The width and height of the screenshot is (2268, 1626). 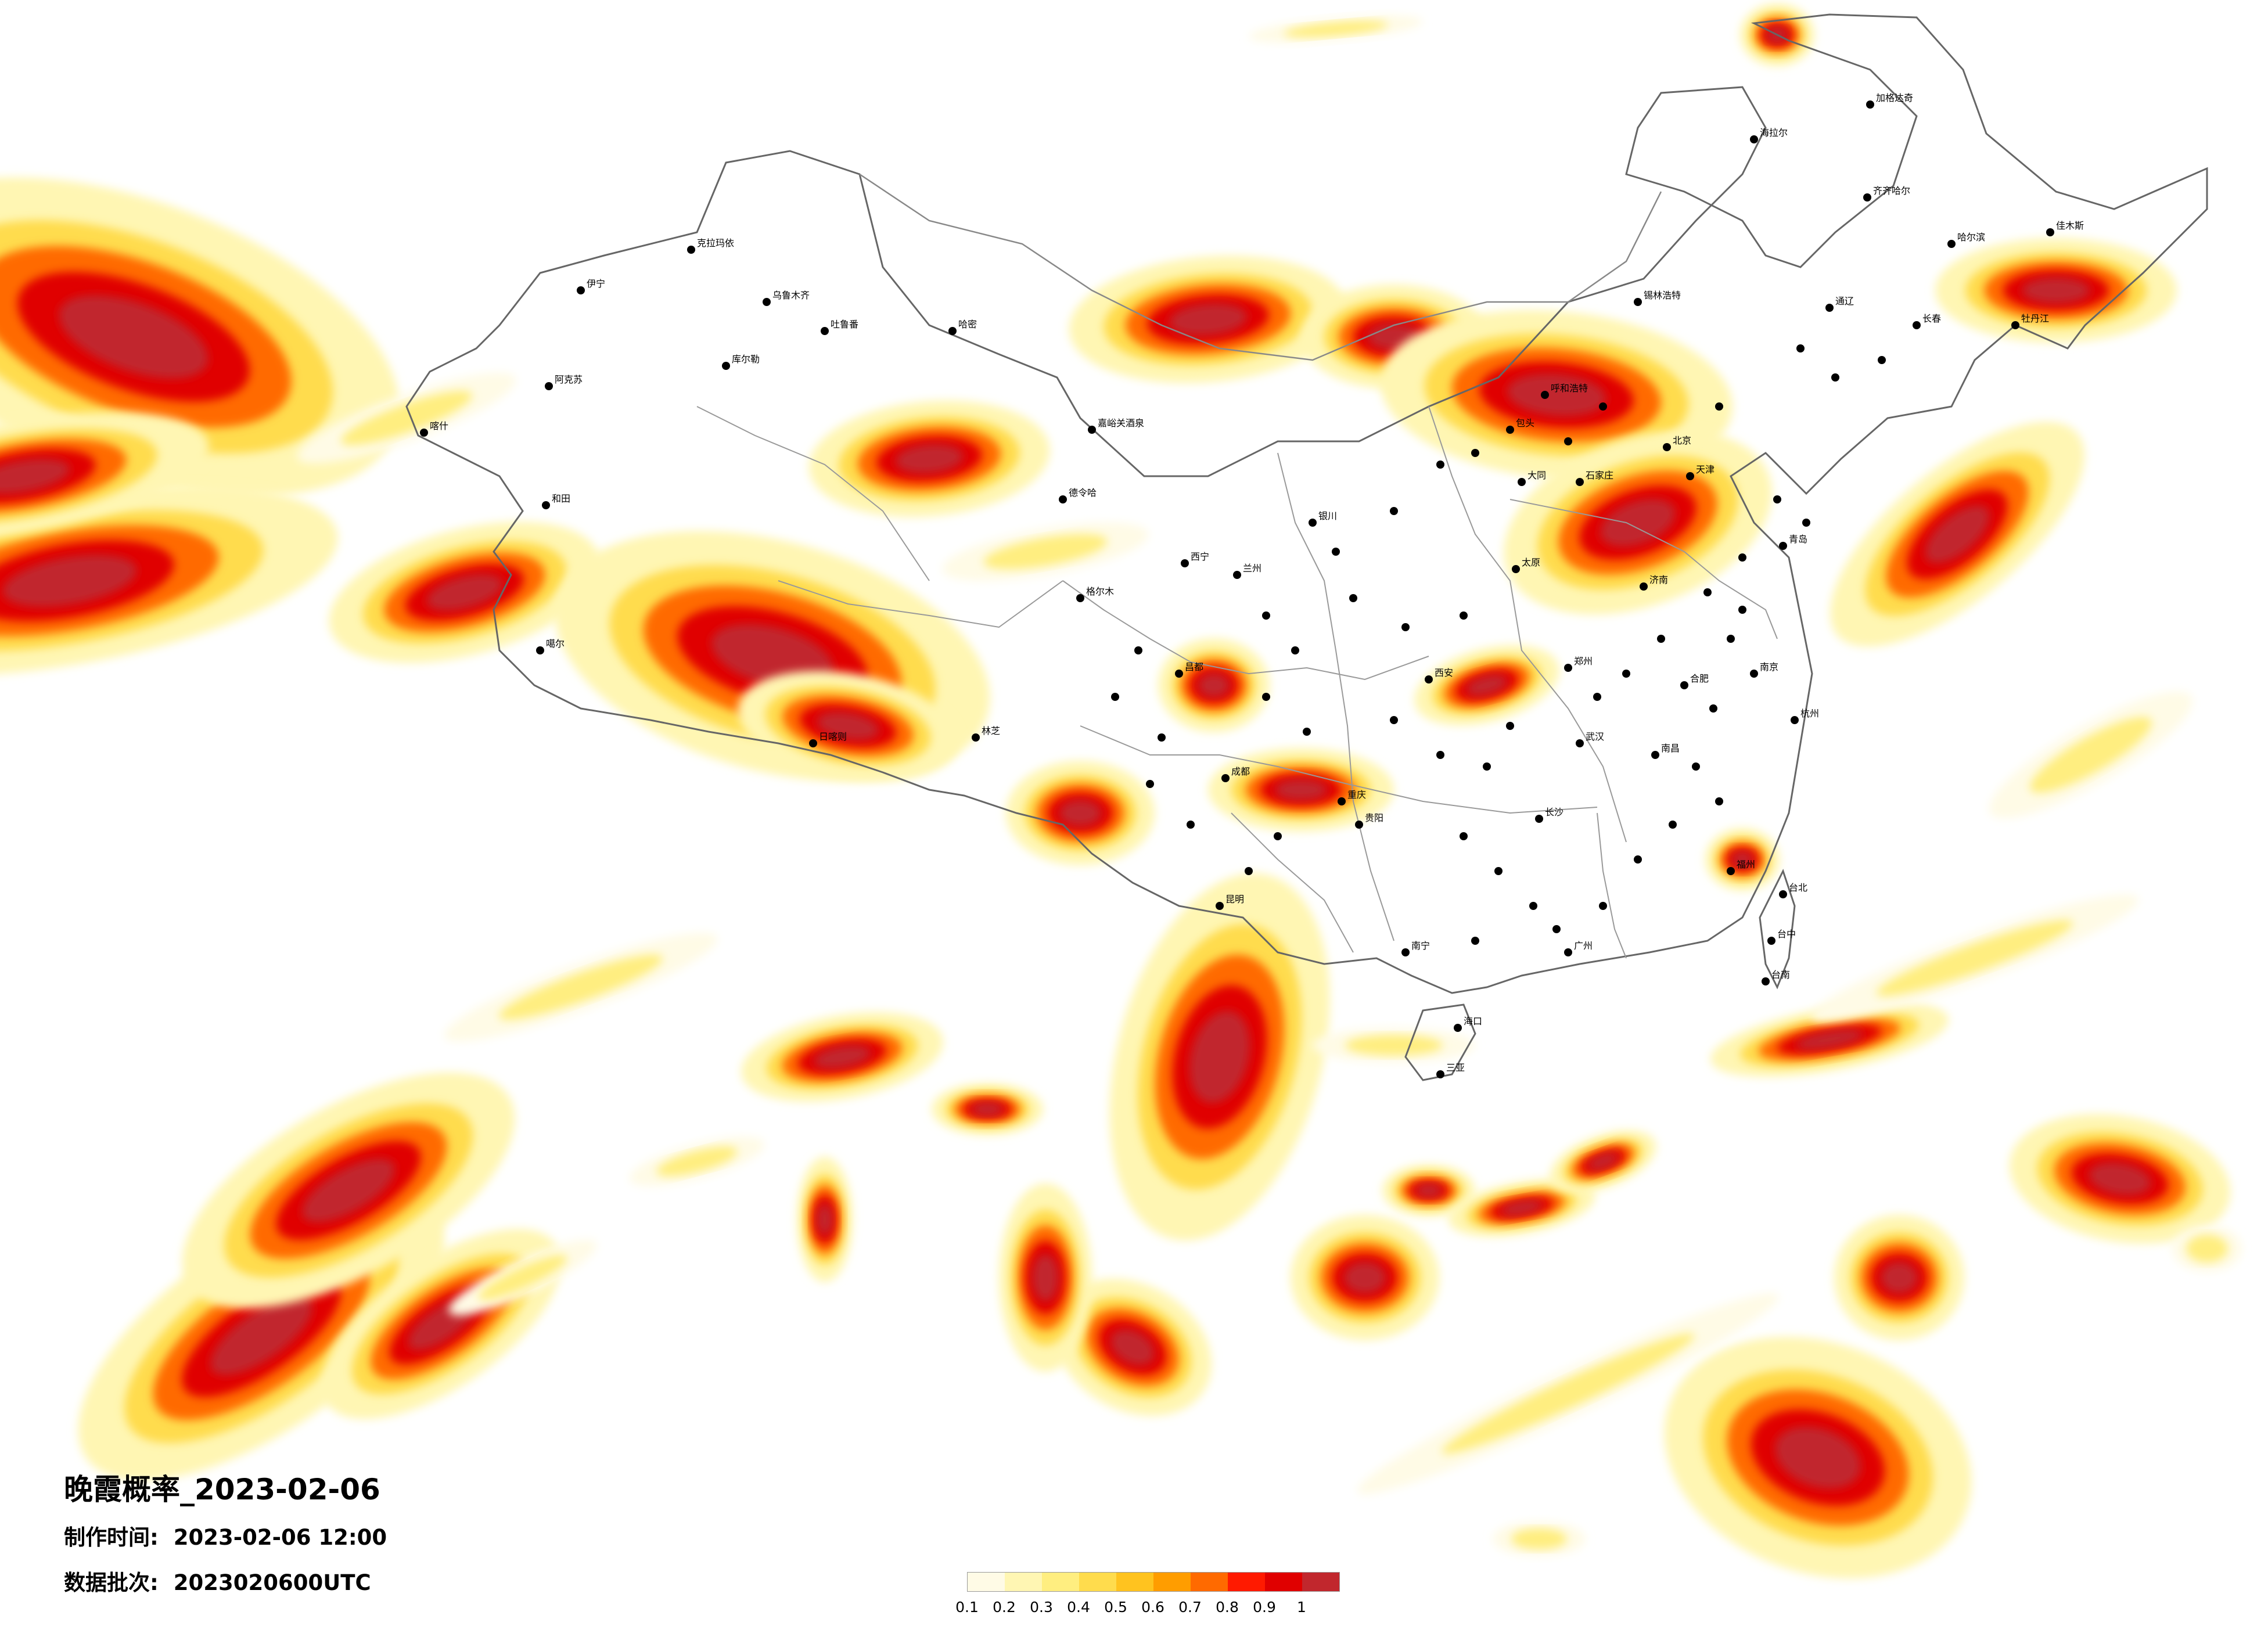 I want to click on city-marker: 银川, so click(x=1323, y=518).